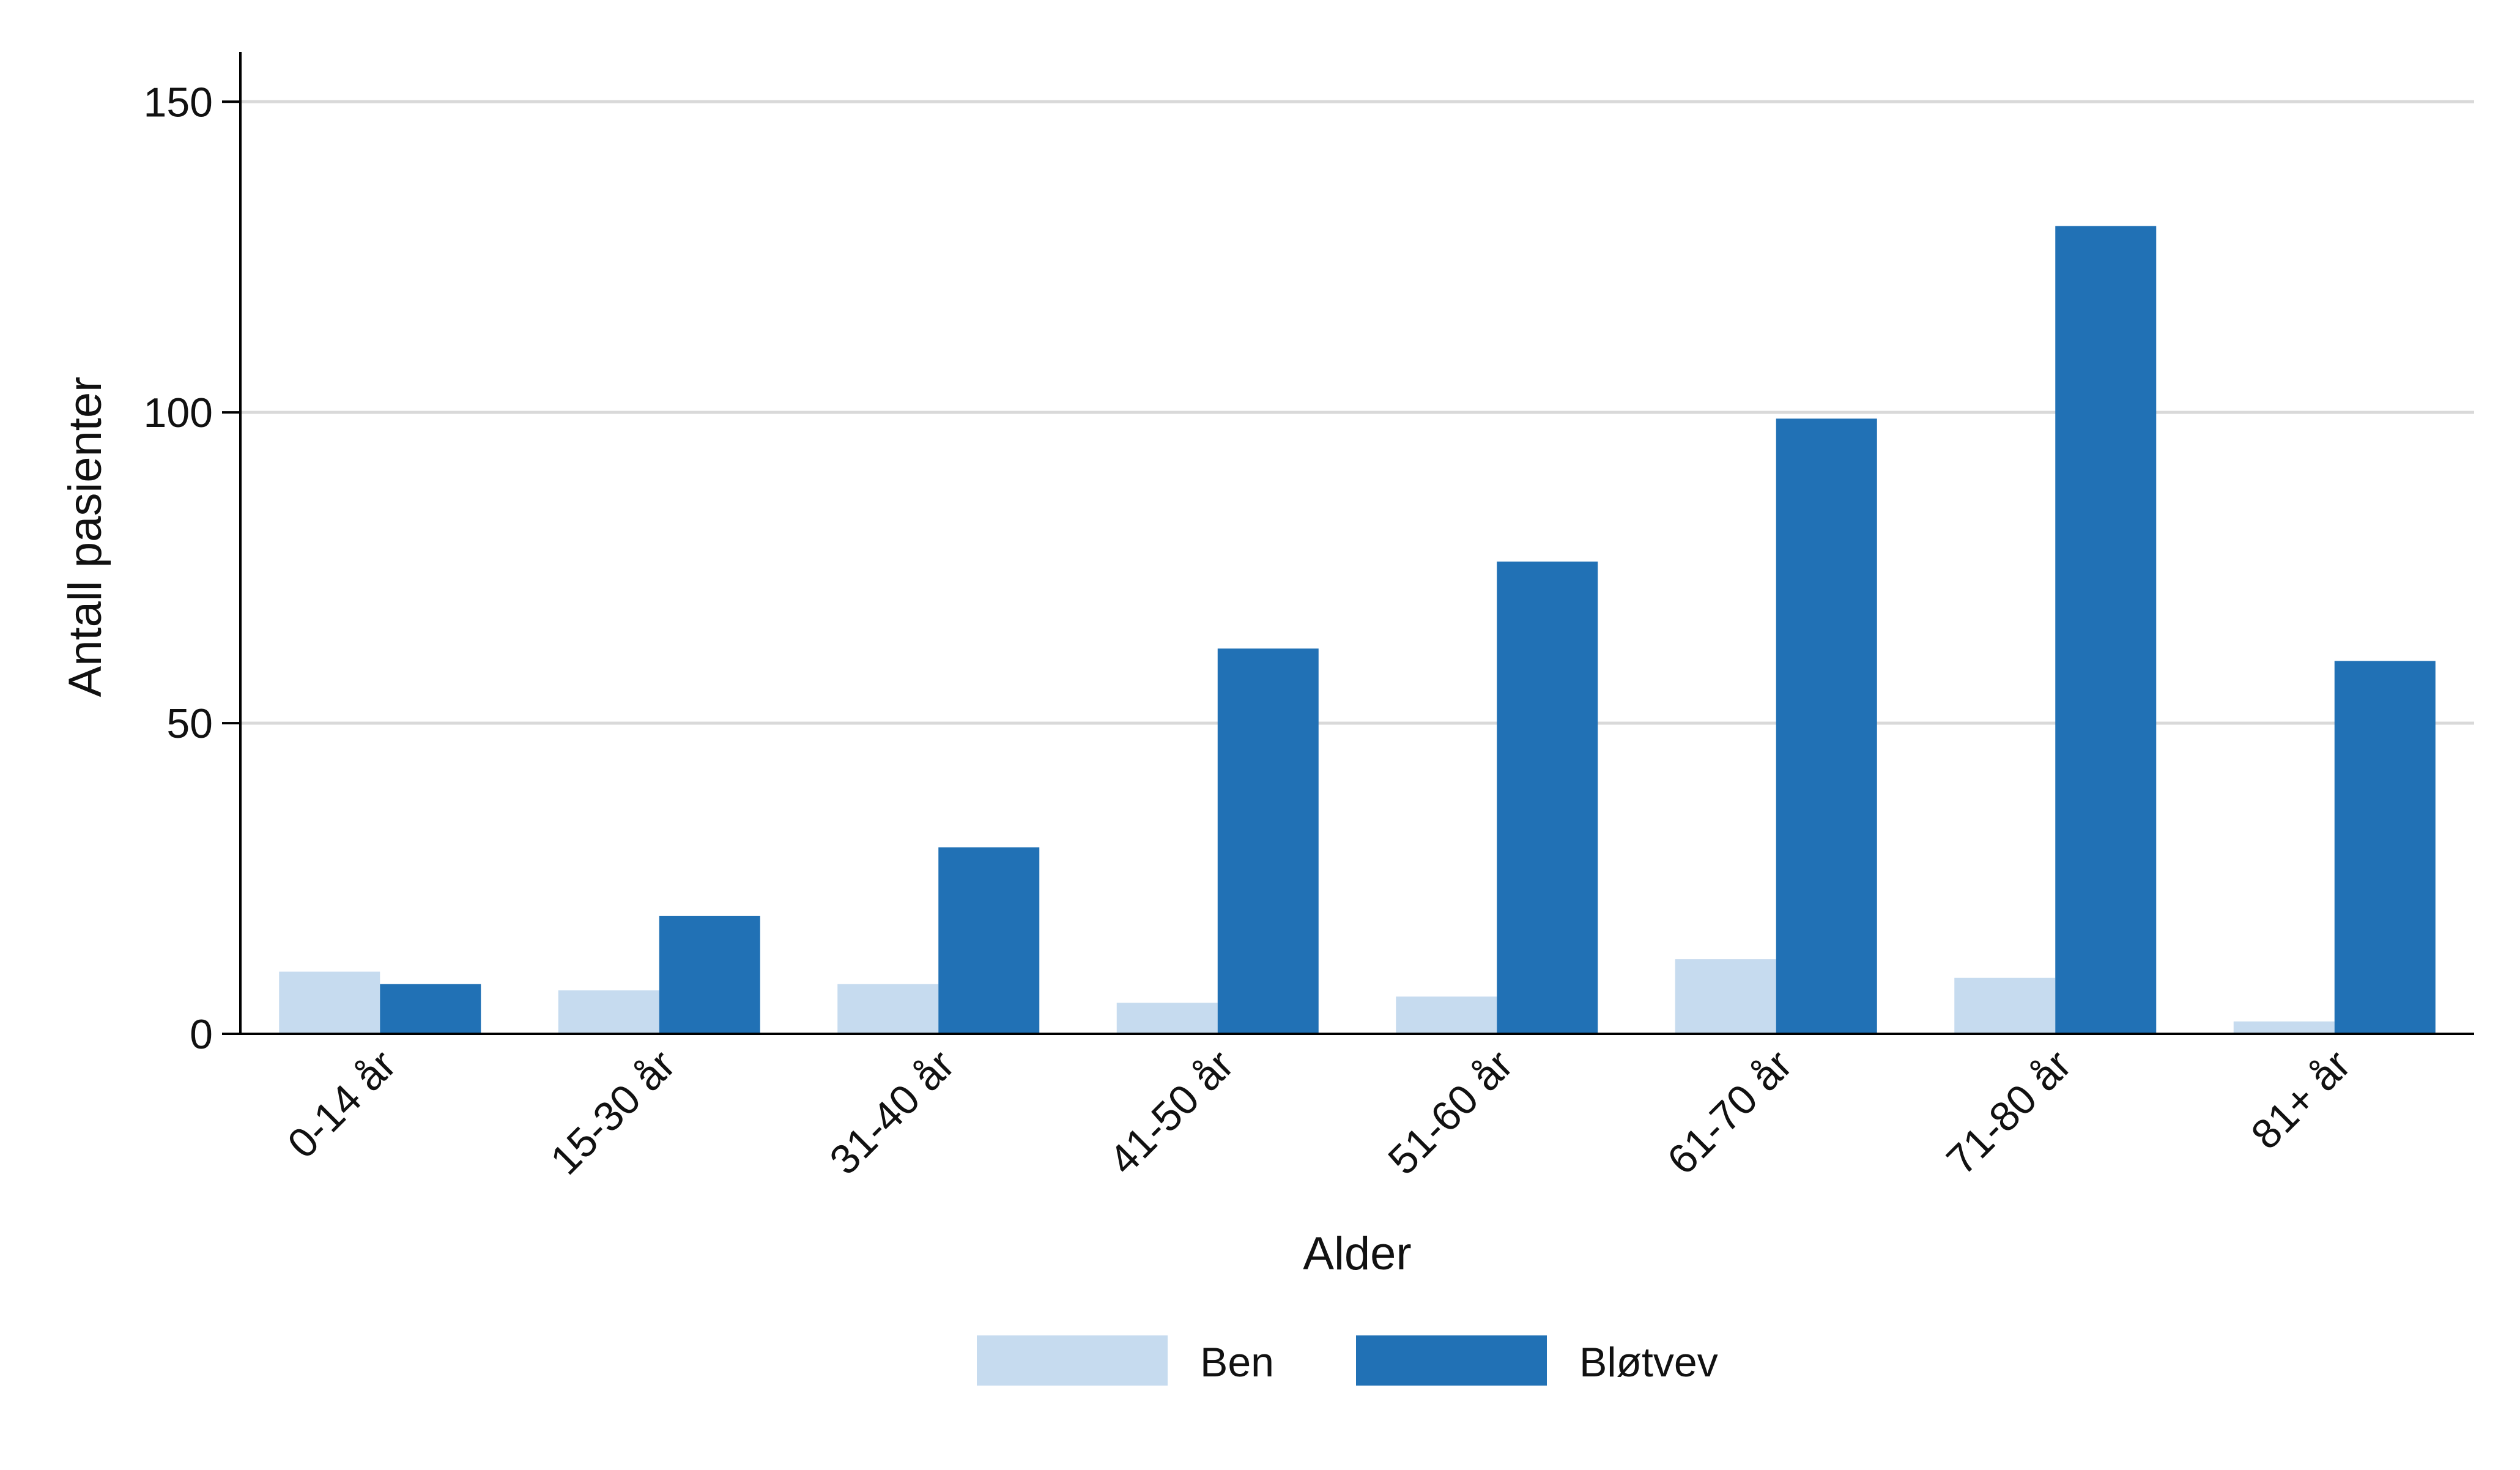 The width and height of the screenshot is (2520, 1470). I want to click on y-tick-label: 50, so click(189, 723).